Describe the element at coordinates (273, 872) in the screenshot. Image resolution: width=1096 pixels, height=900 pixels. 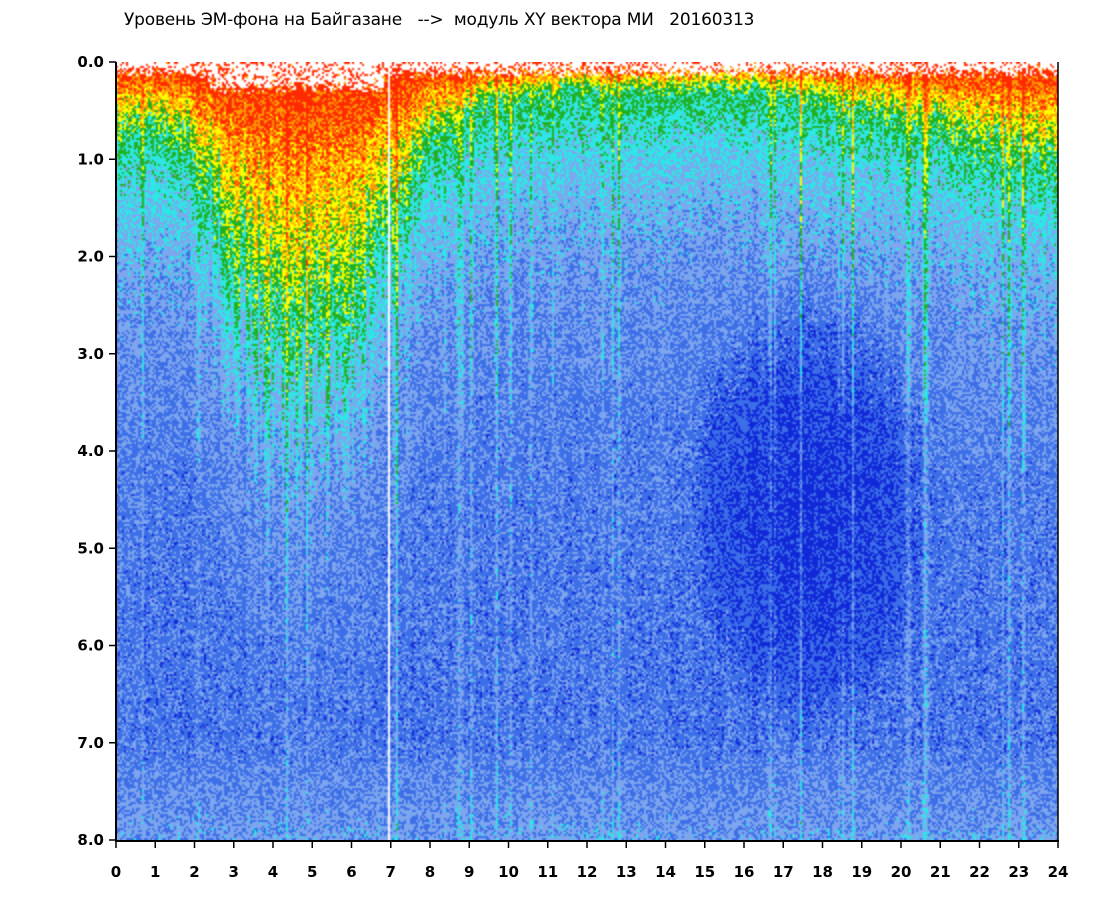
I see `x-tick-label: 4` at that location.